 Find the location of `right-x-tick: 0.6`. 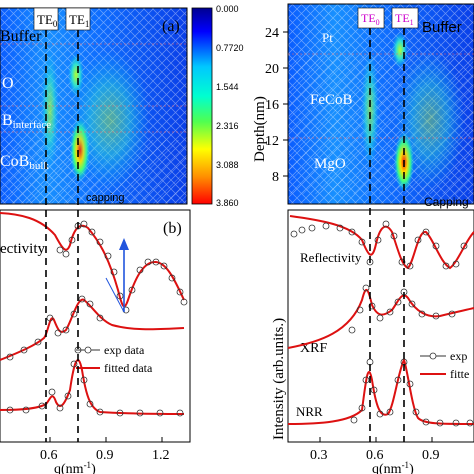

right-x-tick: 0.6 is located at coordinates (375, 455).